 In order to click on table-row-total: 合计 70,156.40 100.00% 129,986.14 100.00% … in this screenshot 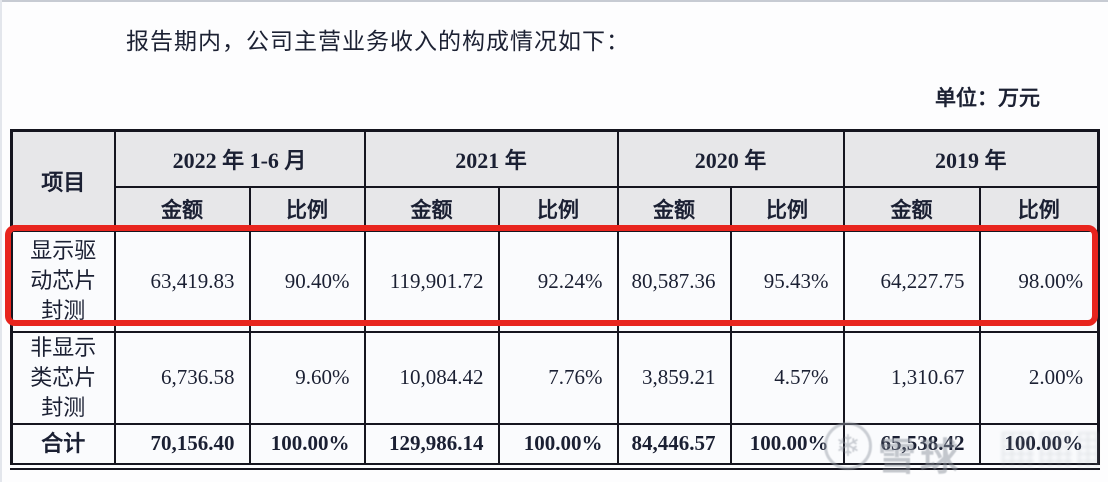, I will do `click(555, 445)`.